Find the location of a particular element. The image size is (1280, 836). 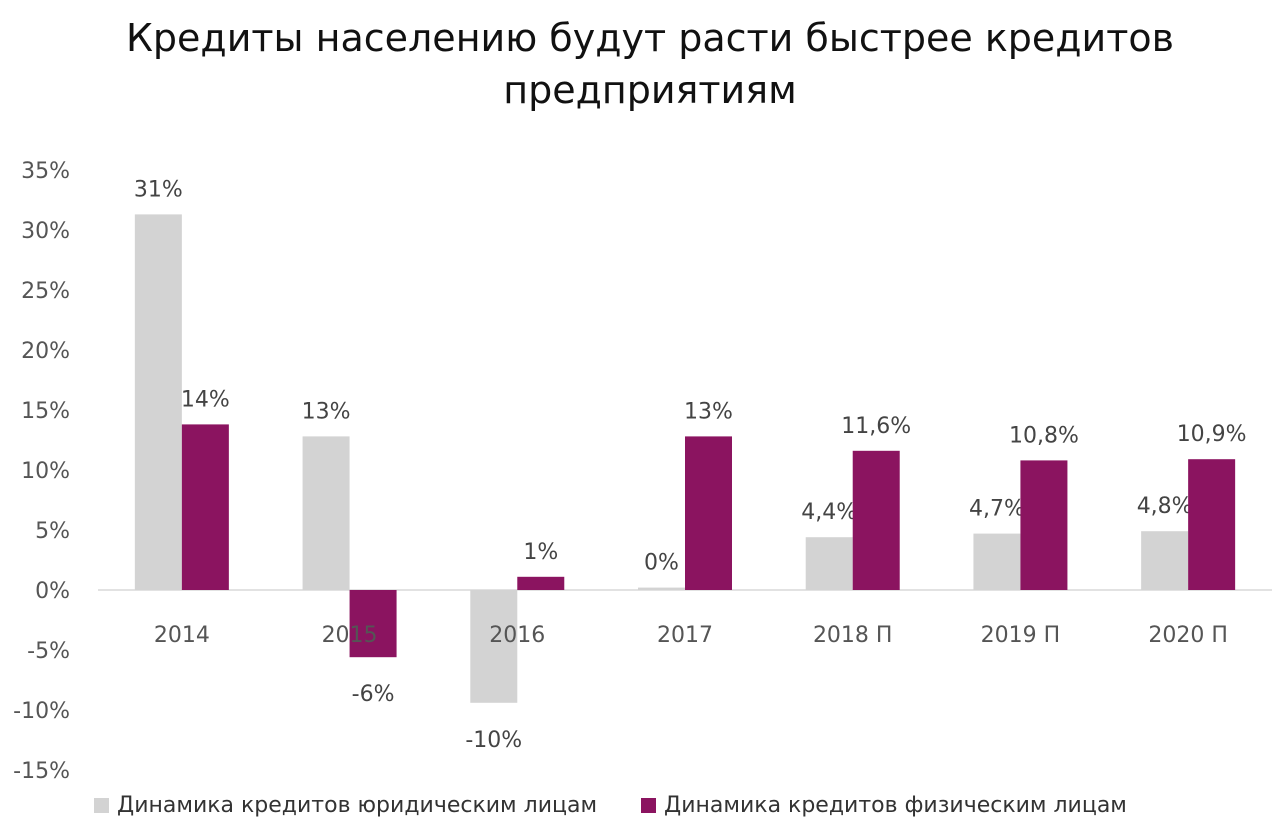

y-tick-label: 25% is located at coordinates (45, 291).